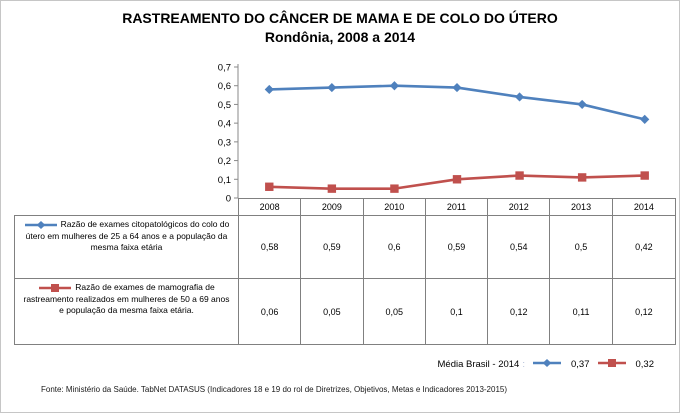  I want to click on value-cell: 0,54, so click(519, 247).